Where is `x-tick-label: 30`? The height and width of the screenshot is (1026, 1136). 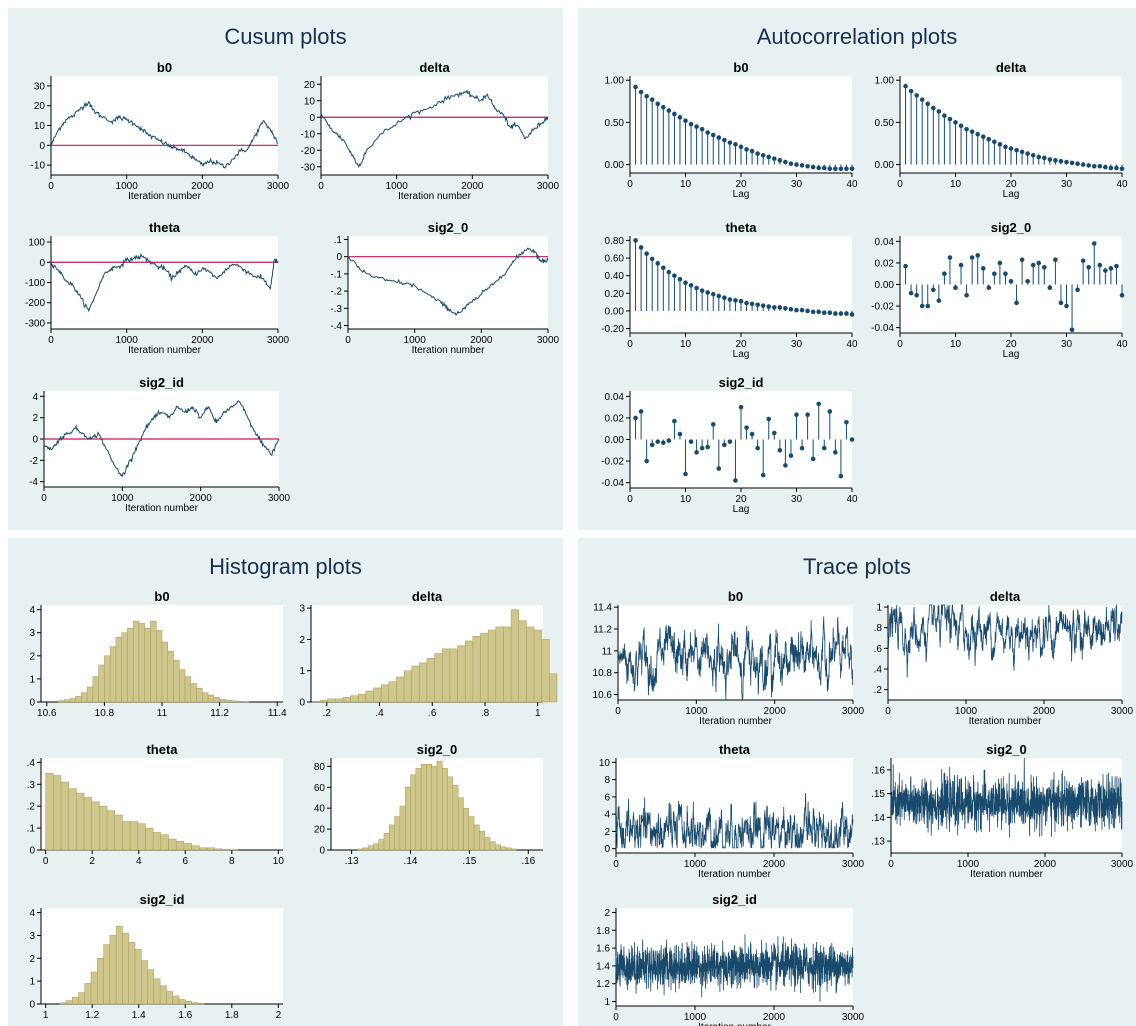
x-tick-label: 30 is located at coordinates (797, 344).